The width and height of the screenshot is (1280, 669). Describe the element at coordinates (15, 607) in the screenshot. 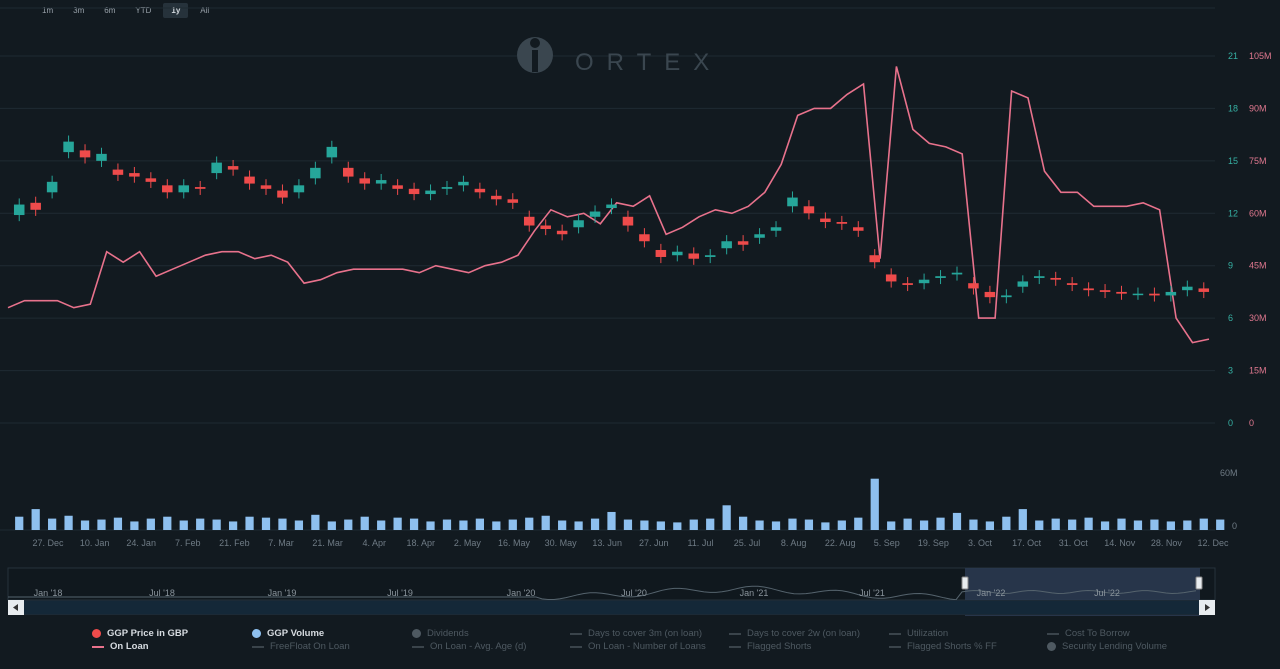

I see `chevron-left-icon` at that location.